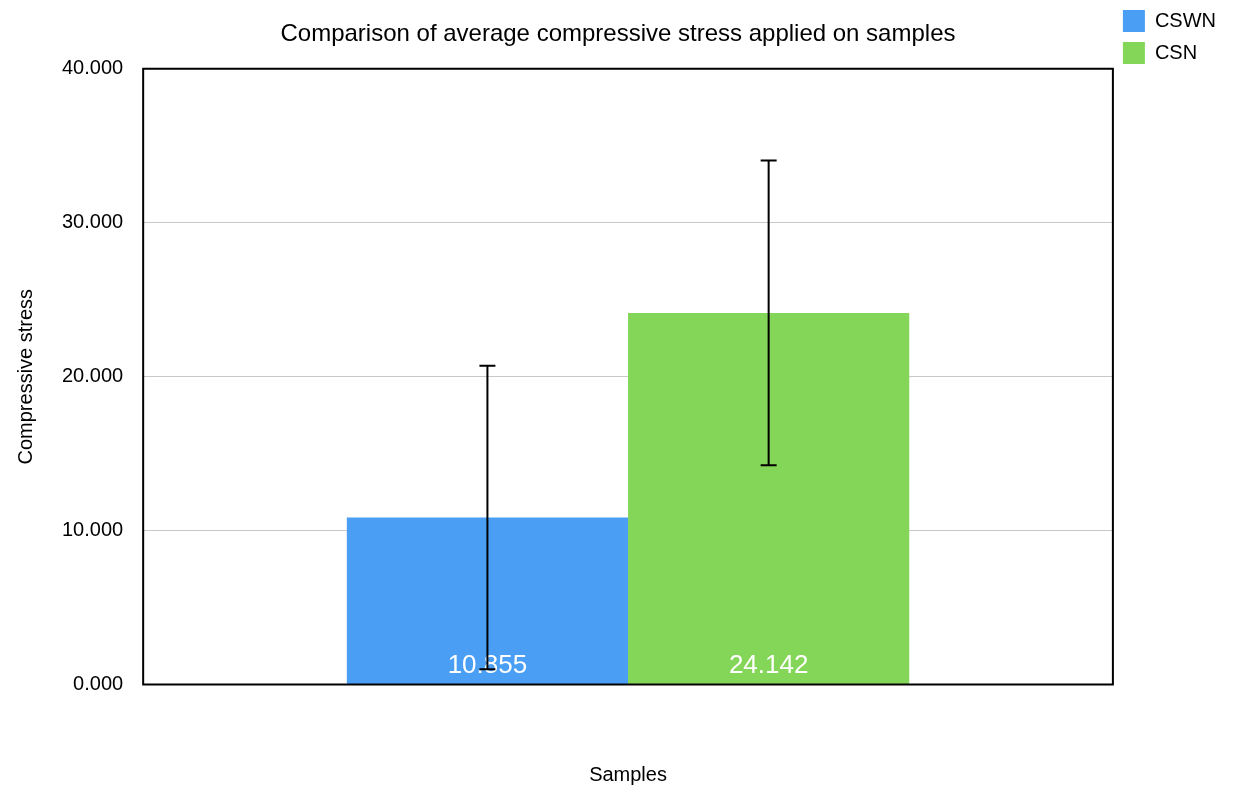 Image resolution: width=1236 pixels, height=801 pixels. Describe the element at coordinates (768, 663) in the screenshot. I see `data-label: 24.142` at that location.